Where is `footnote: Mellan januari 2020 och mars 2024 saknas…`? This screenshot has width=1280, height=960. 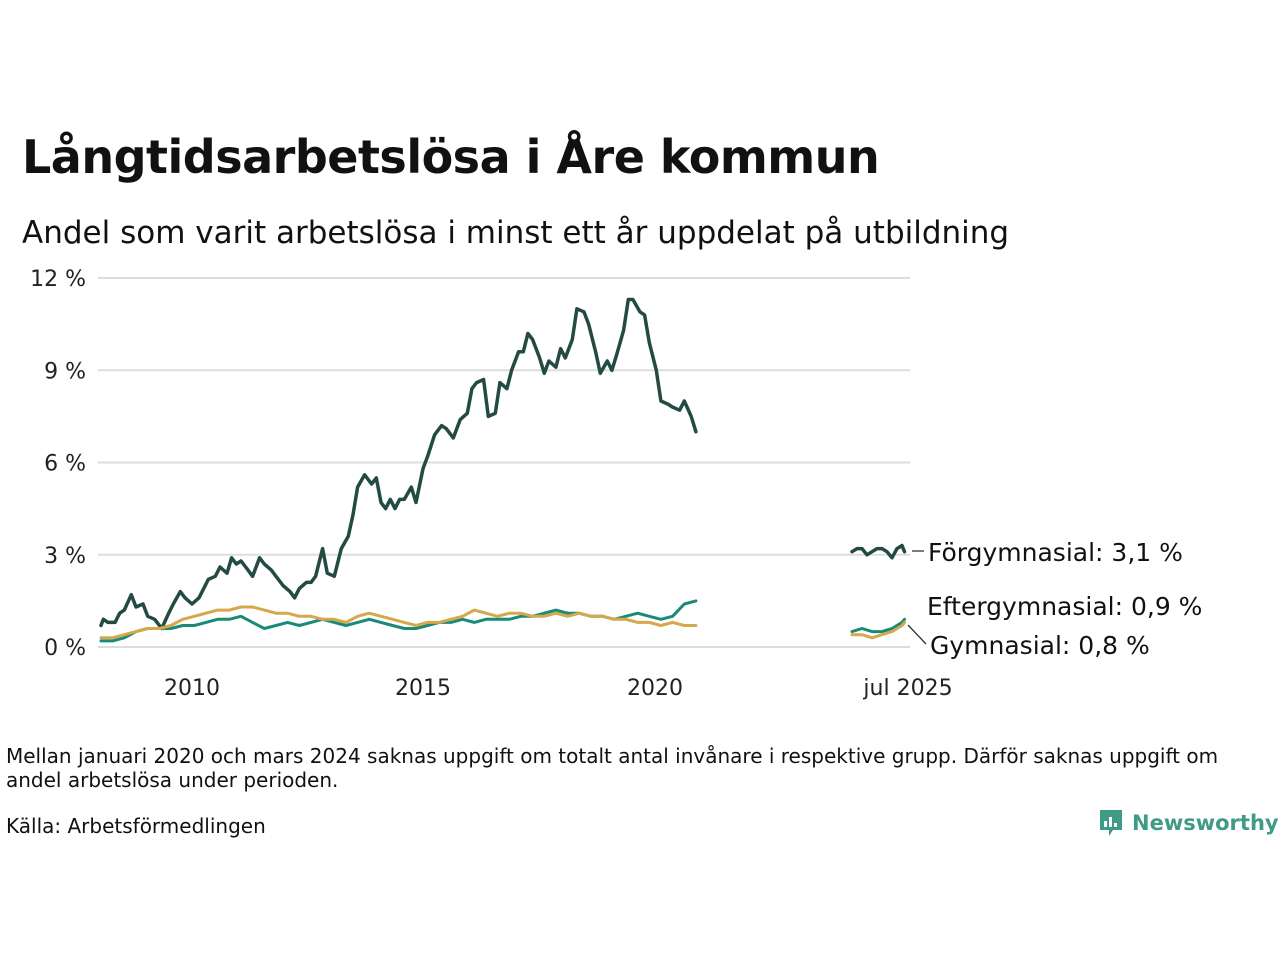
footnote: Mellan januari 2020 och mars 2024 saknas… is located at coordinates (612, 768).